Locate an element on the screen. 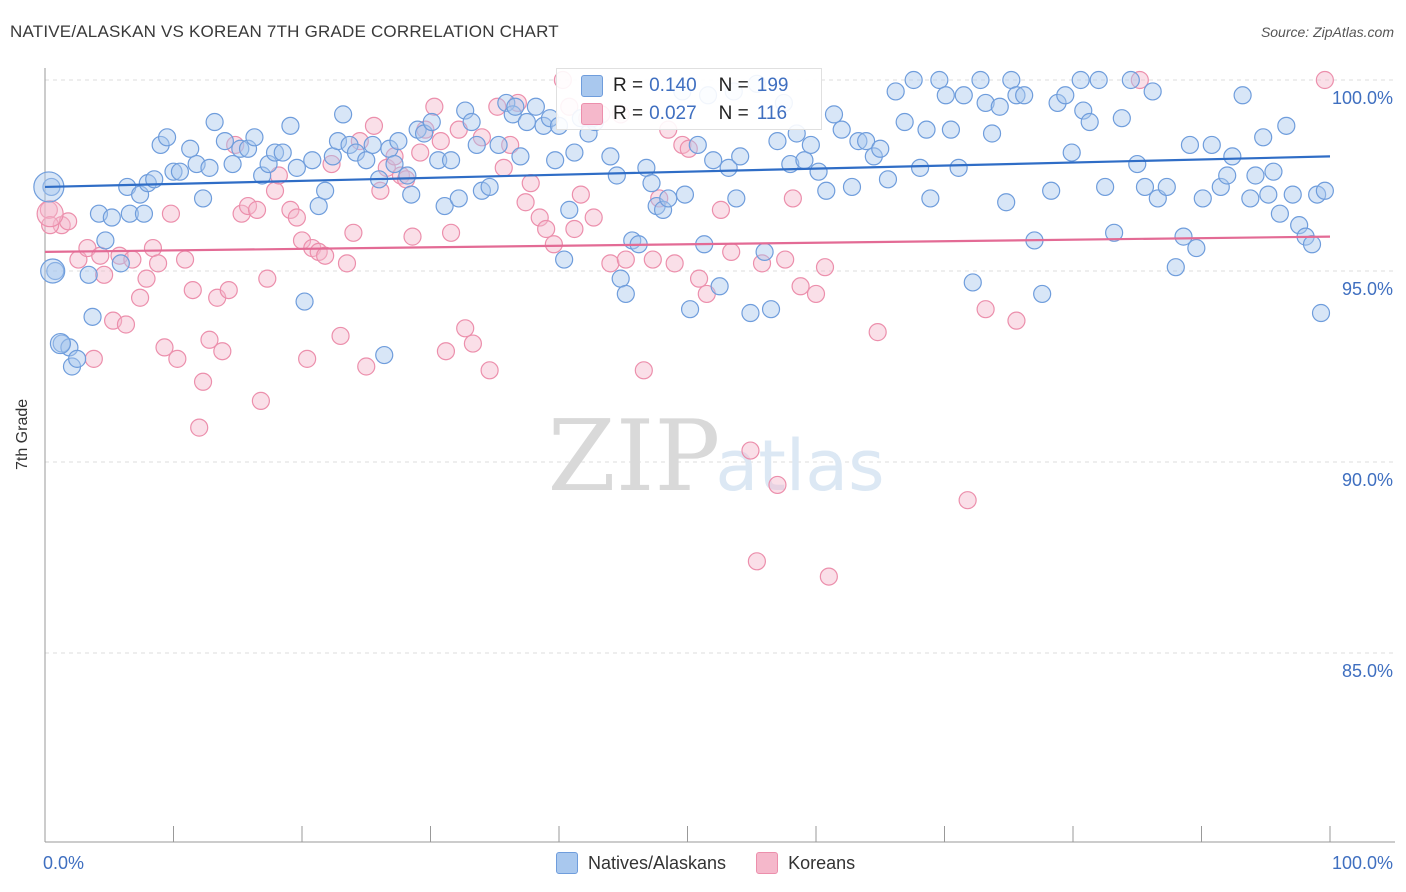  watermark-zip: ZIP is located at coordinates (634, 457).